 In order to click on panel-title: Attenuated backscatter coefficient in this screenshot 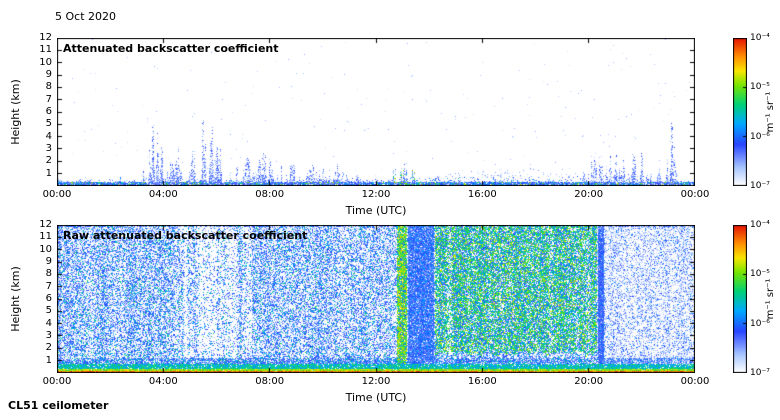, I will do `click(171, 48)`.